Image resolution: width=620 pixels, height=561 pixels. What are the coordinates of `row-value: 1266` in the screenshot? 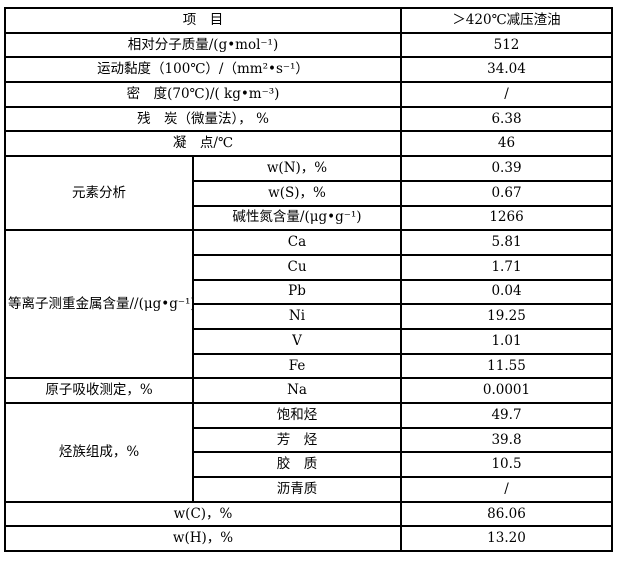 It's located at (506, 218).